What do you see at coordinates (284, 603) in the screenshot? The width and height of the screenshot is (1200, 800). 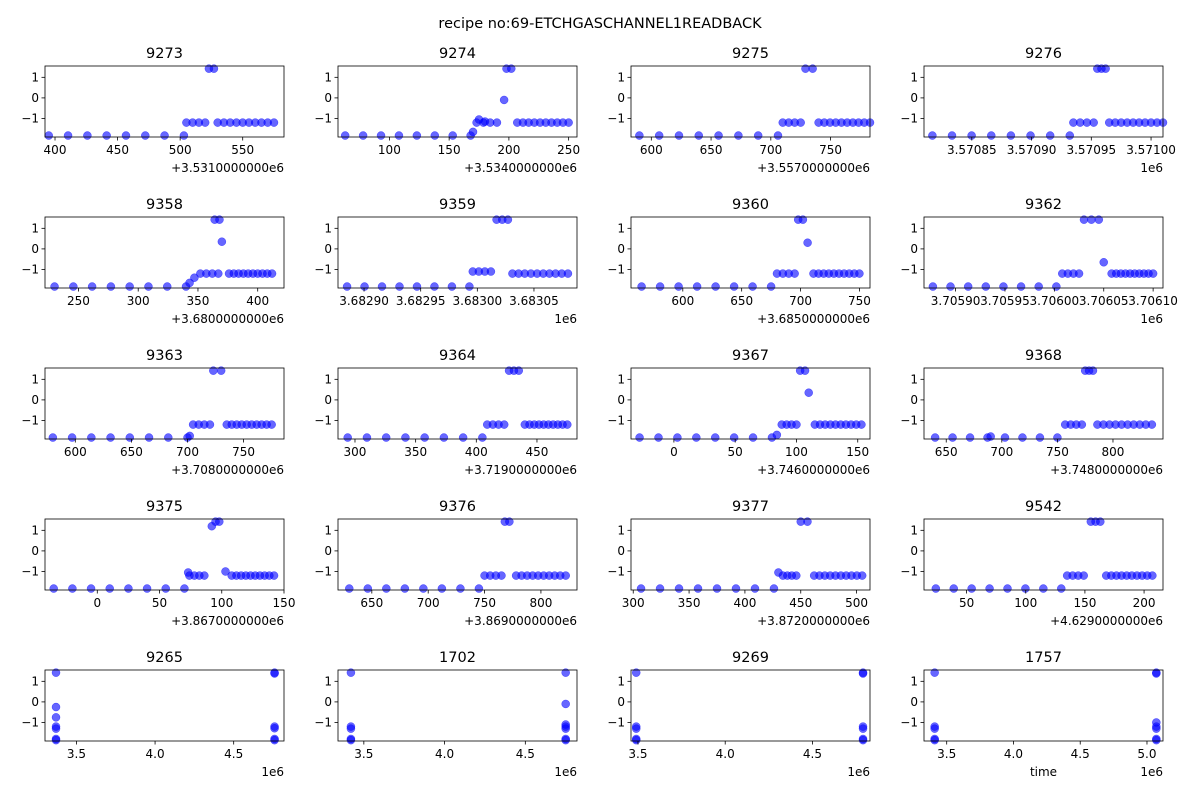 I see `x-tick-label: 150` at bounding box center [284, 603].